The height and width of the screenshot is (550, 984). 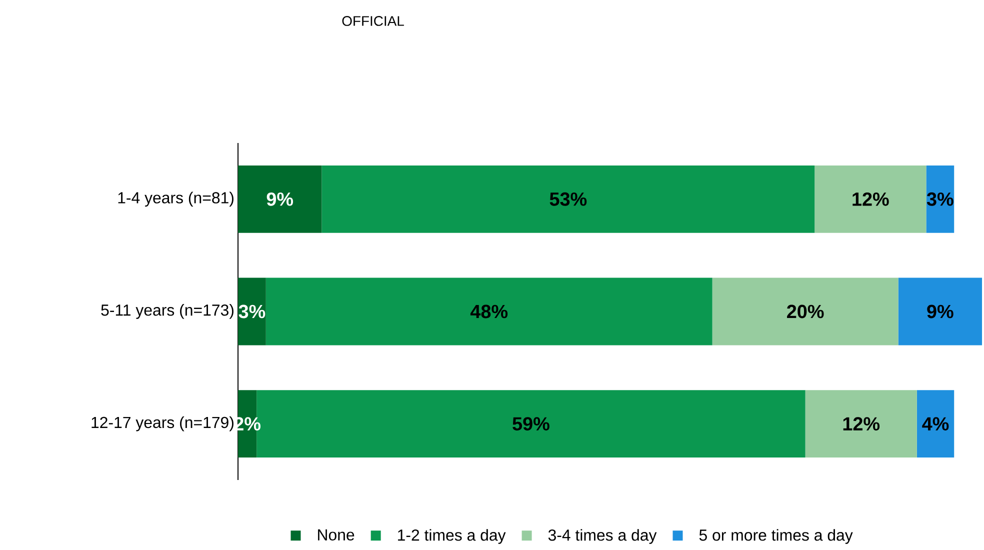 What do you see at coordinates (167, 311) in the screenshot?
I see `y-tick-label: 5-11 years (n=173)` at bounding box center [167, 311].